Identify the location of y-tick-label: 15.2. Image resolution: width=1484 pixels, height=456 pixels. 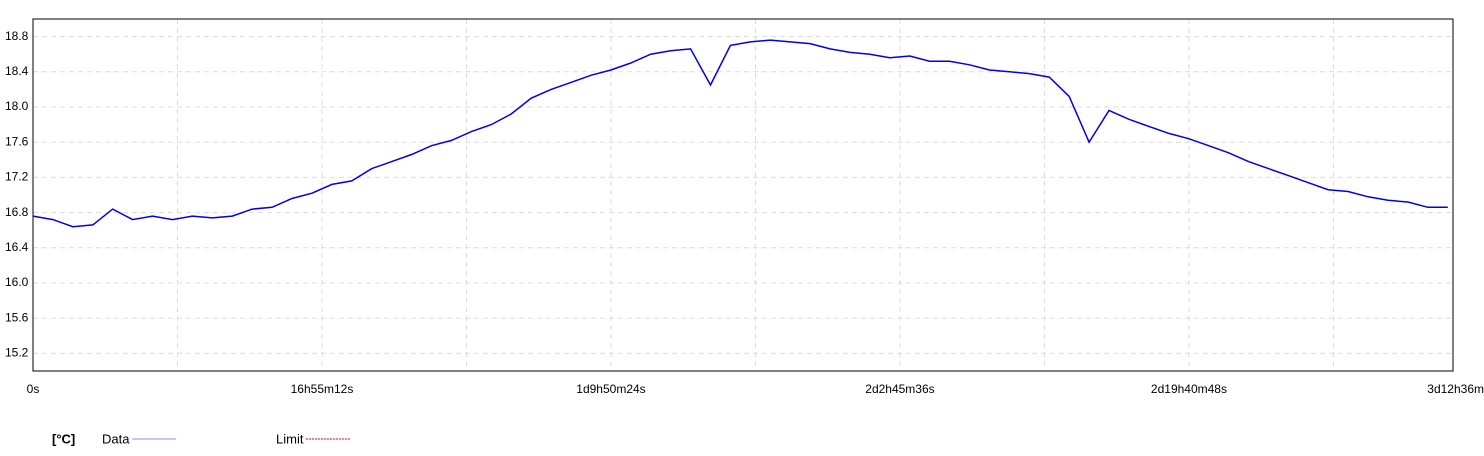
(17, 353).